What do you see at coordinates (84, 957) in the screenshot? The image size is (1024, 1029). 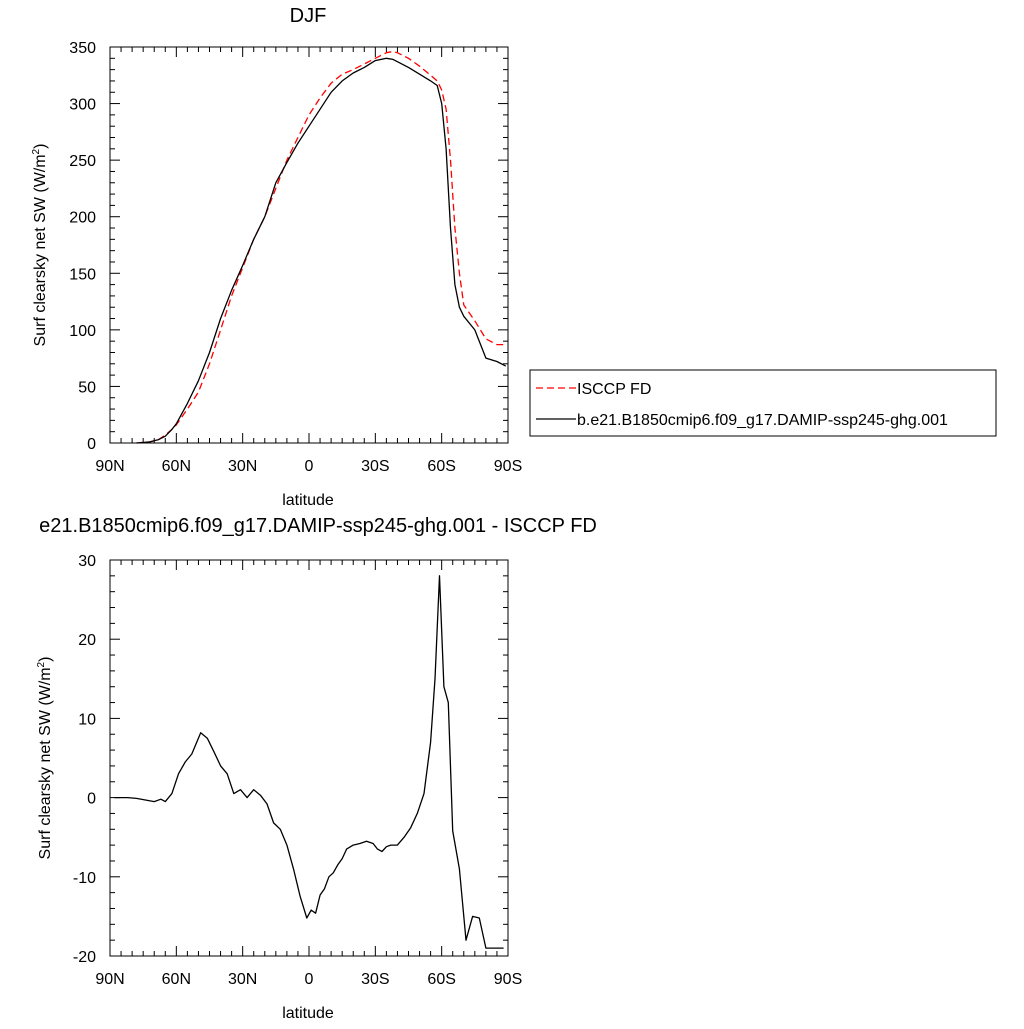 I see `bottom-ytick-label: -20` at bounding box center [84, 957].